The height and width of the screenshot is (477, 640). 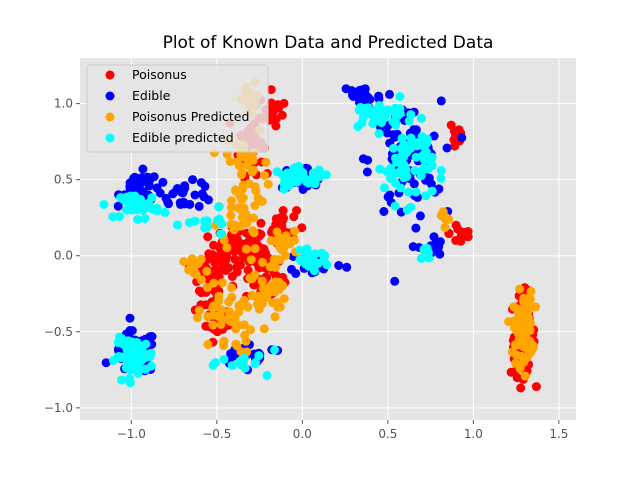 I want to click on legend-label-poisonus: Poisonus, so click(x=159, y=74).